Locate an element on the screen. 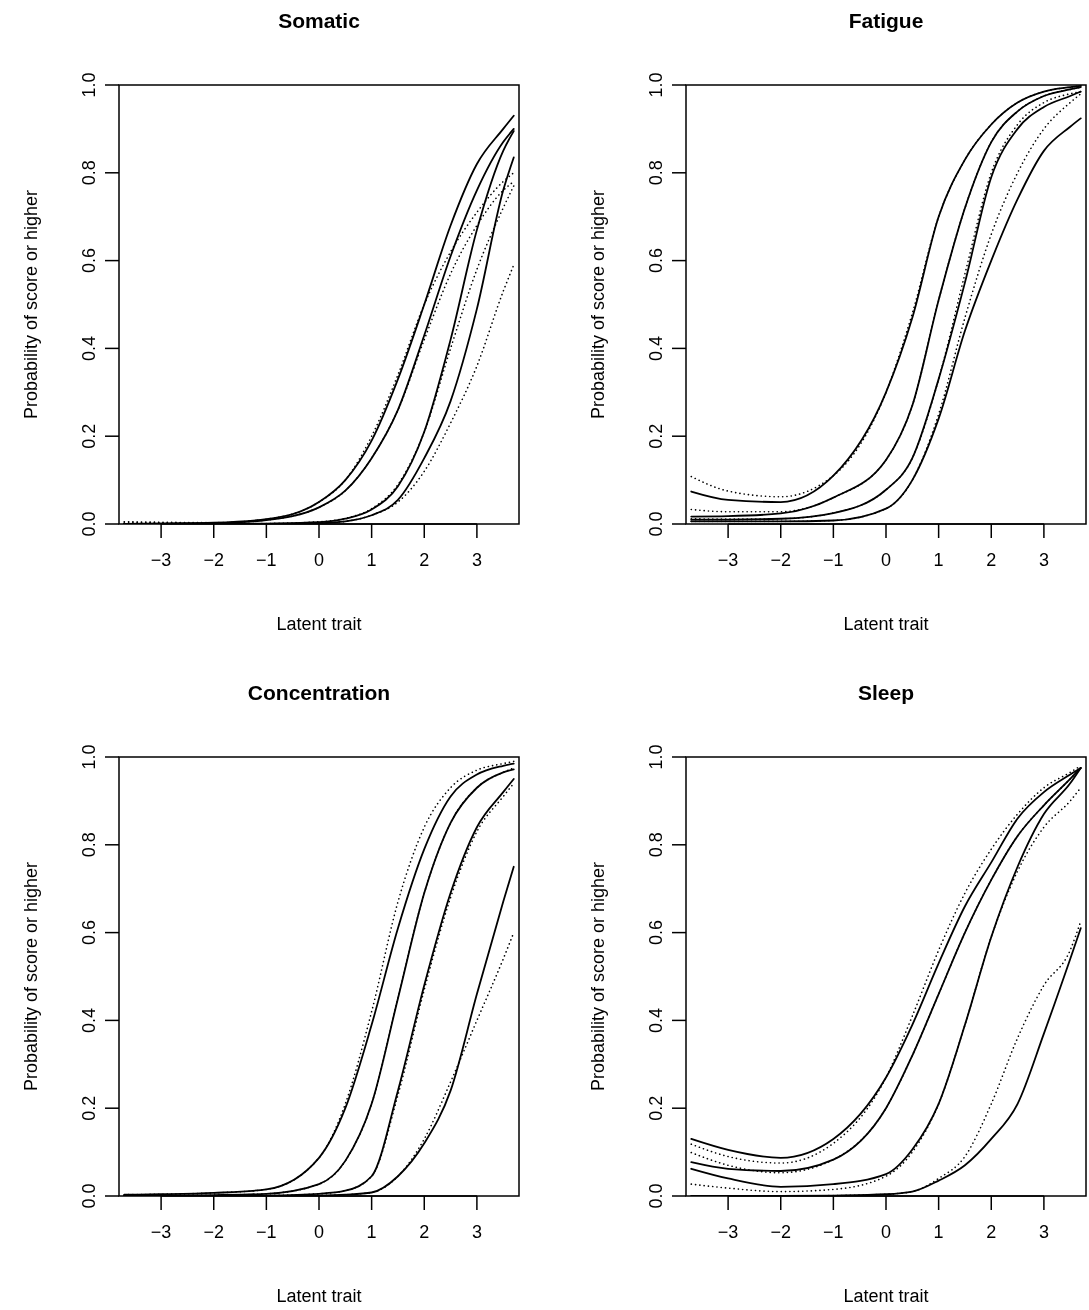 Image resolution: width=1089 pixels, height=1310 pixels. chart-title: Concentration is located at coordinates (319, 692).